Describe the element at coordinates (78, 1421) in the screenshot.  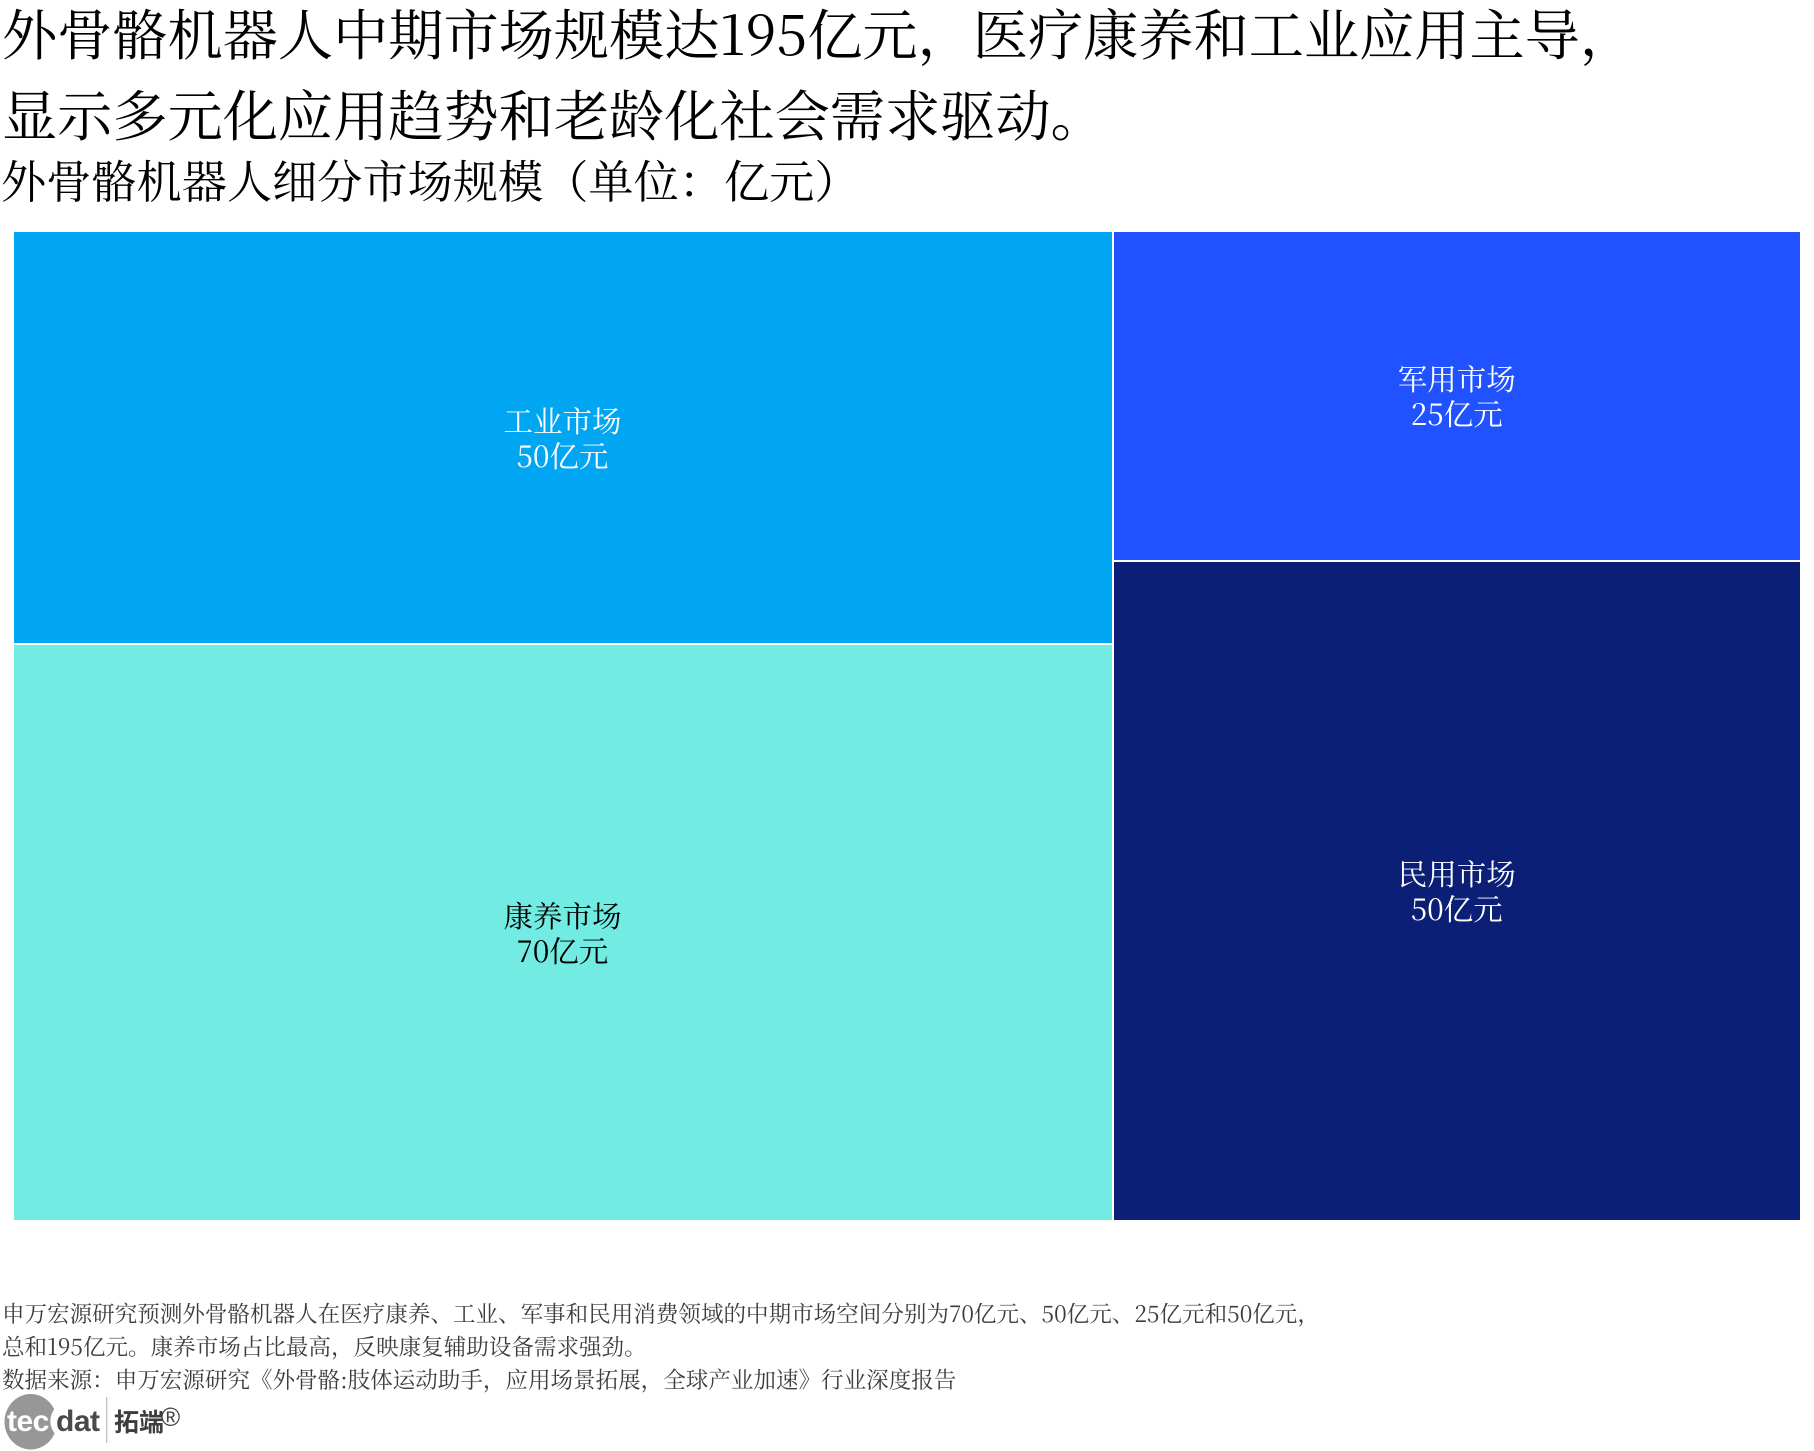
I see `svg-text: dat` at that location.